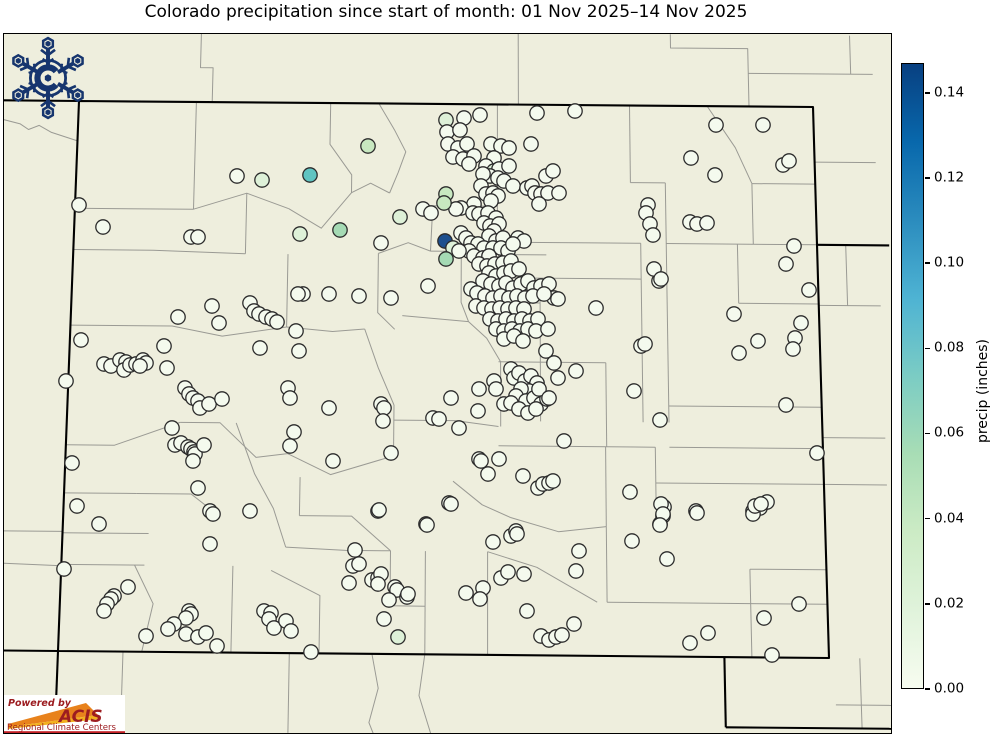  What do you see at coordinates (949, 688) in the screenshot?
I see `colorbar-tick-label: 0.00` at bounding box center [949, 688].